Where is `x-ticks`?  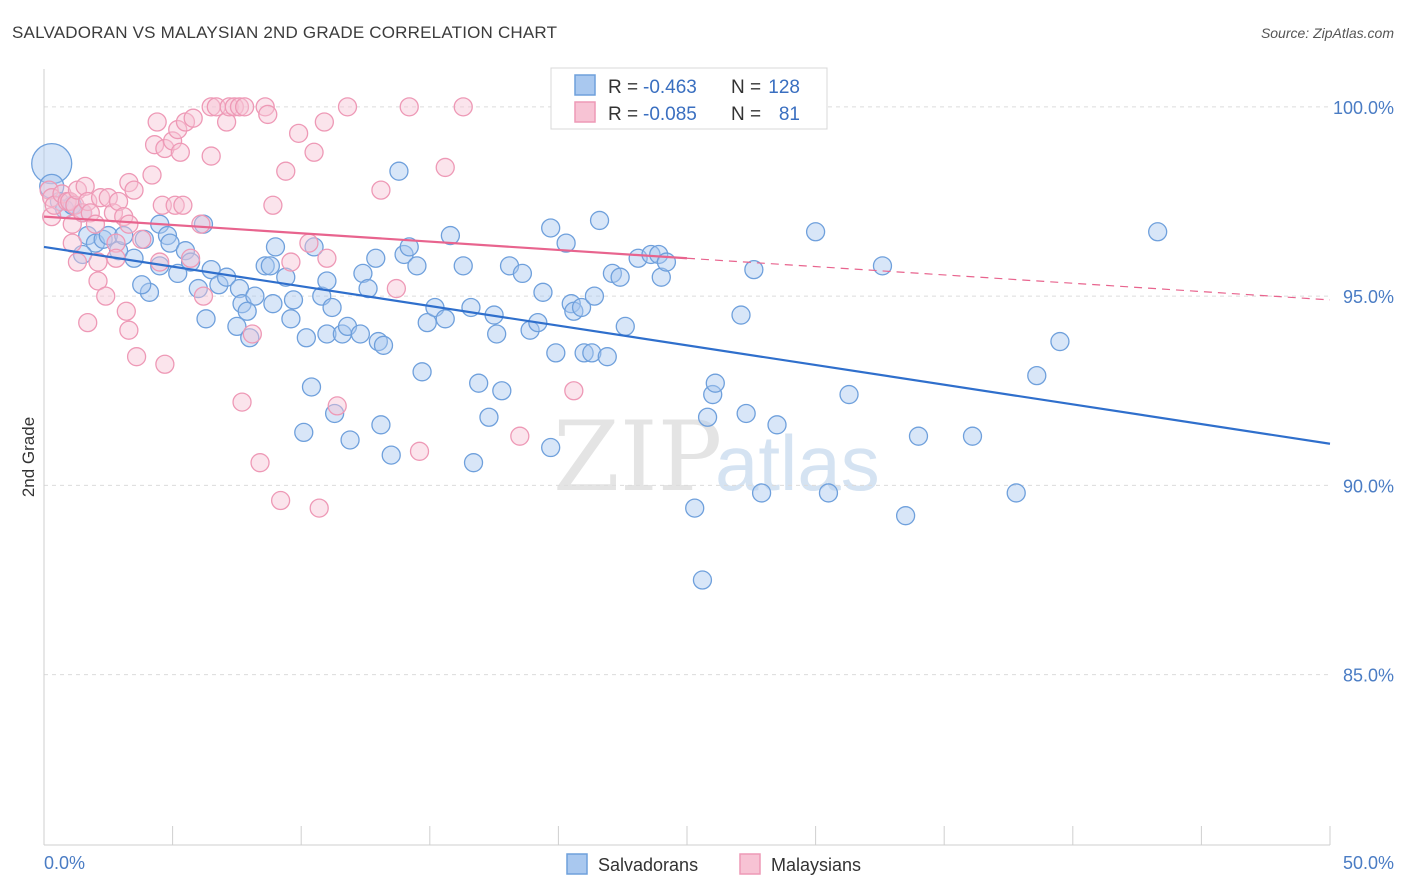
x-ticks is located at coordinates (687, 835).